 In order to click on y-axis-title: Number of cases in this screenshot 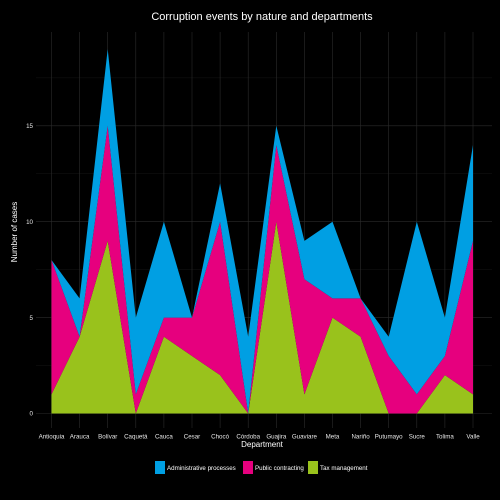, I will do `click(14, 232)`.